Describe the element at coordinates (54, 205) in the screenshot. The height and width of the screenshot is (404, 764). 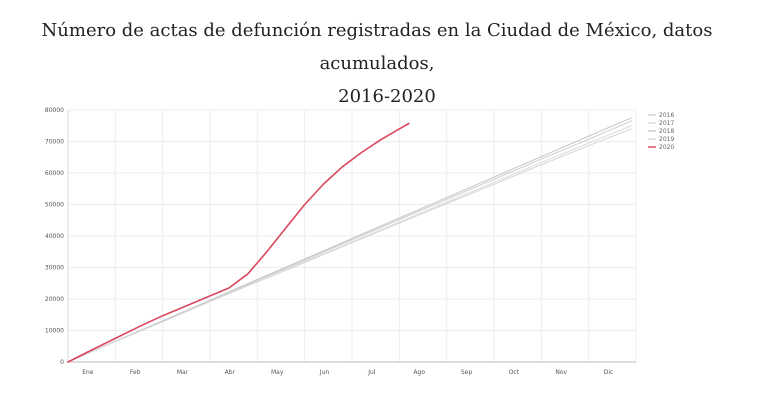
I see `y-tick-label: 50000` at that location.